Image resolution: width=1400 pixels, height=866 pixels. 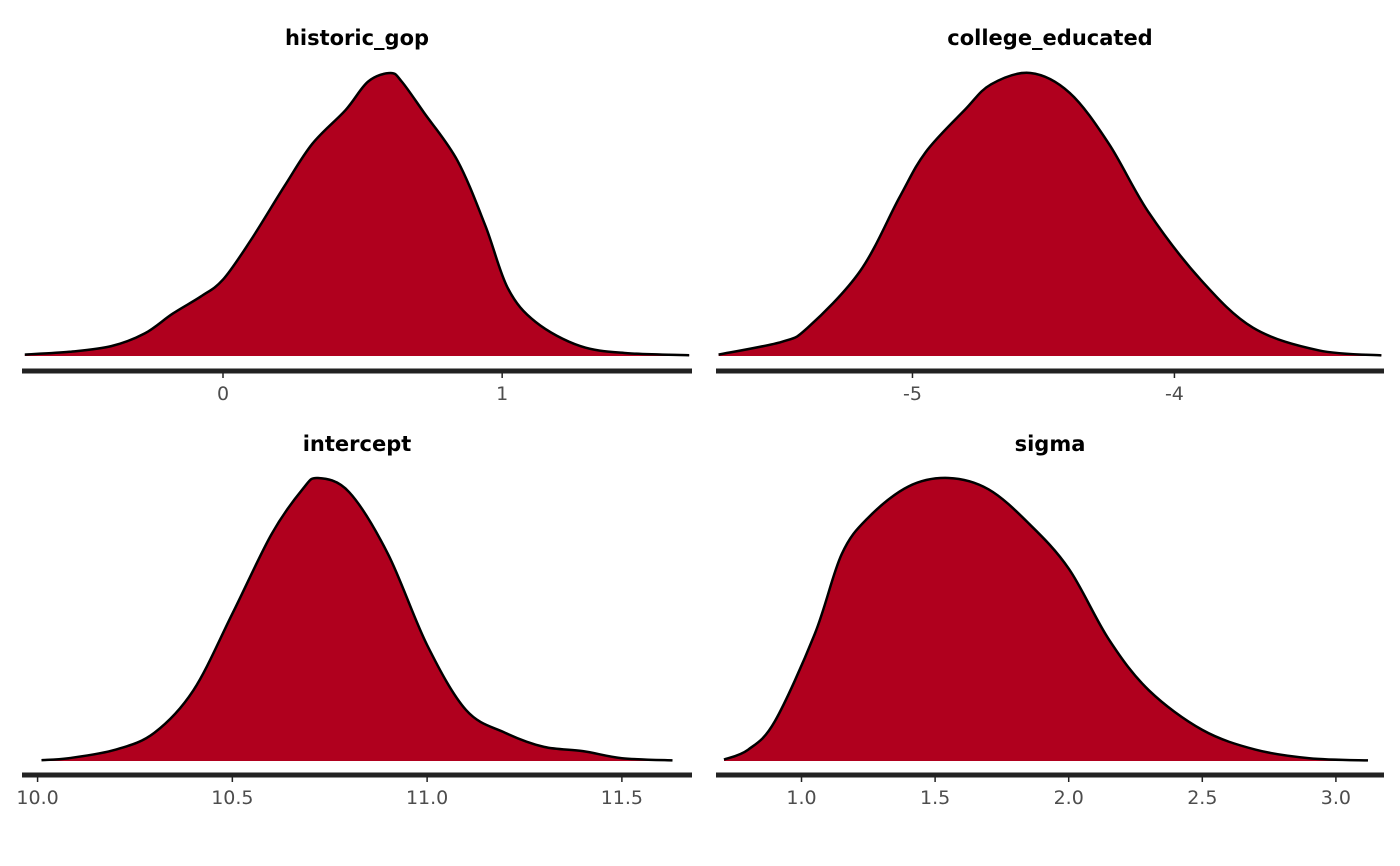 I want to click on density-line, so click(x=357, y=619).